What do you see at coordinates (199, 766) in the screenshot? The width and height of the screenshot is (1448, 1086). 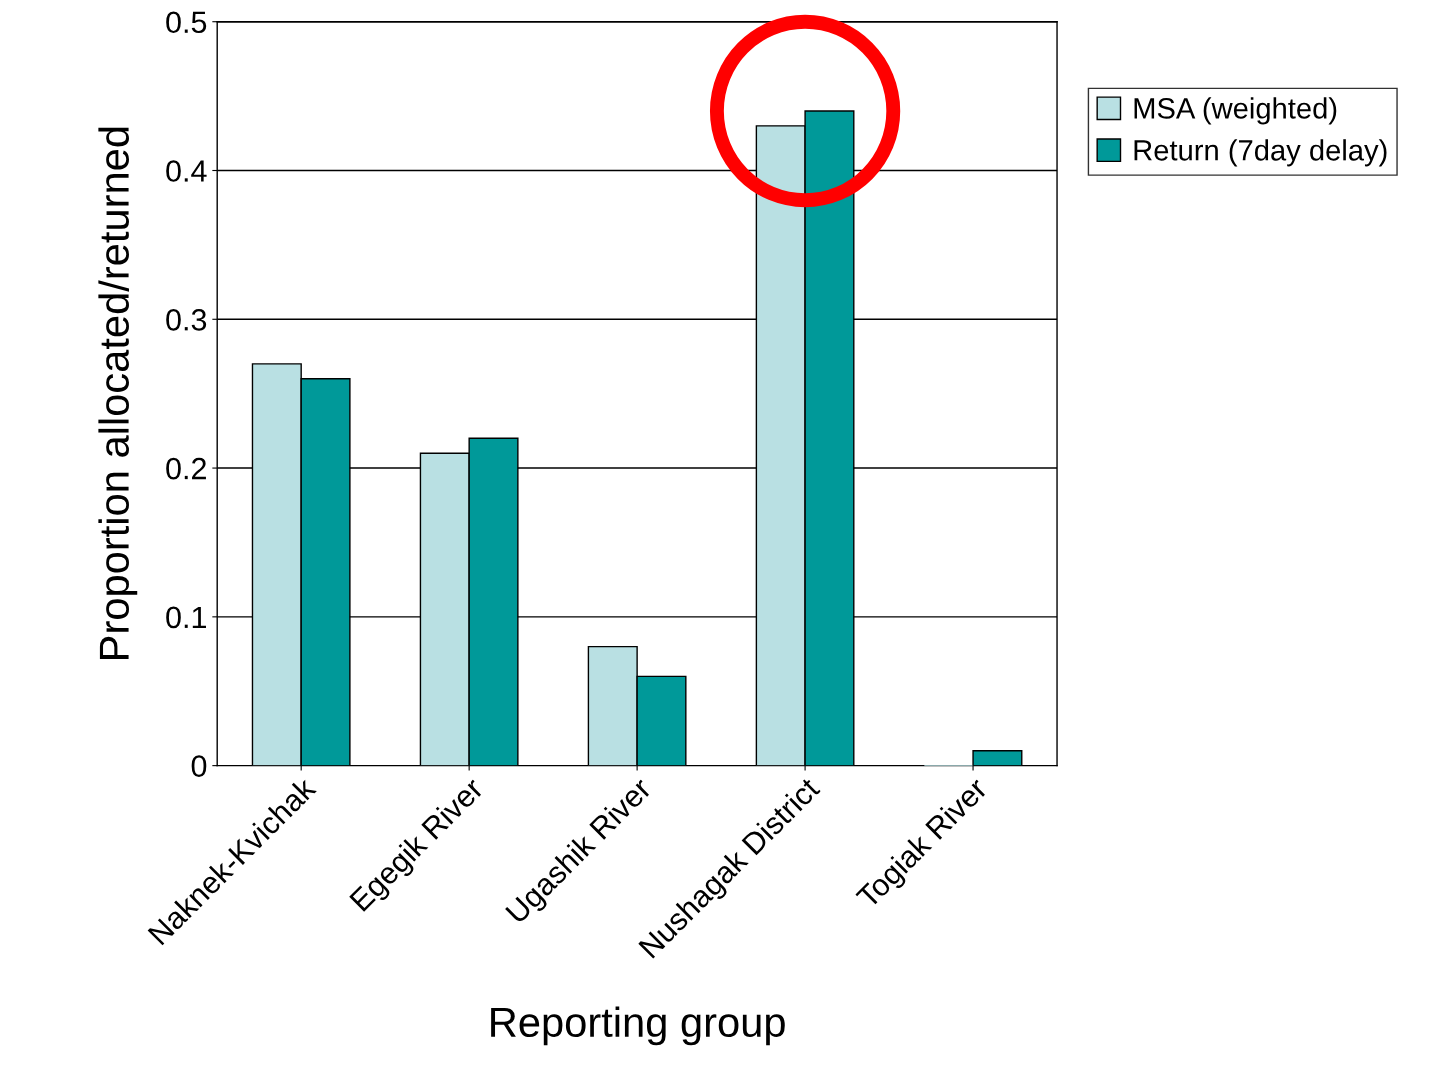 I see `y-tick-label: 0` at bounding box center [199, 766].